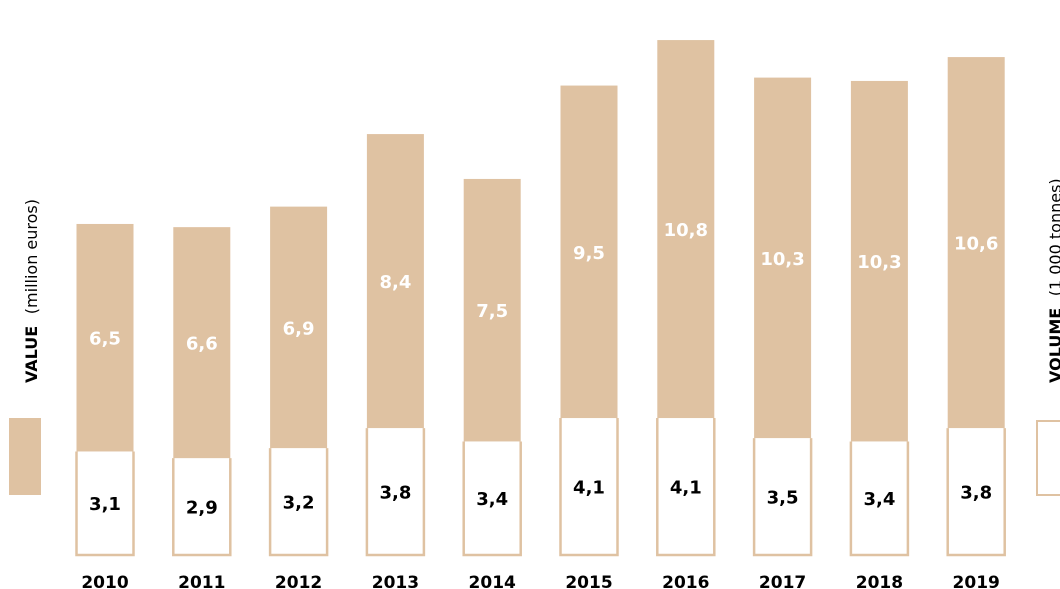 The image size is (1060, 589). I want to click on volume-bar-2010, so click(105, 504).